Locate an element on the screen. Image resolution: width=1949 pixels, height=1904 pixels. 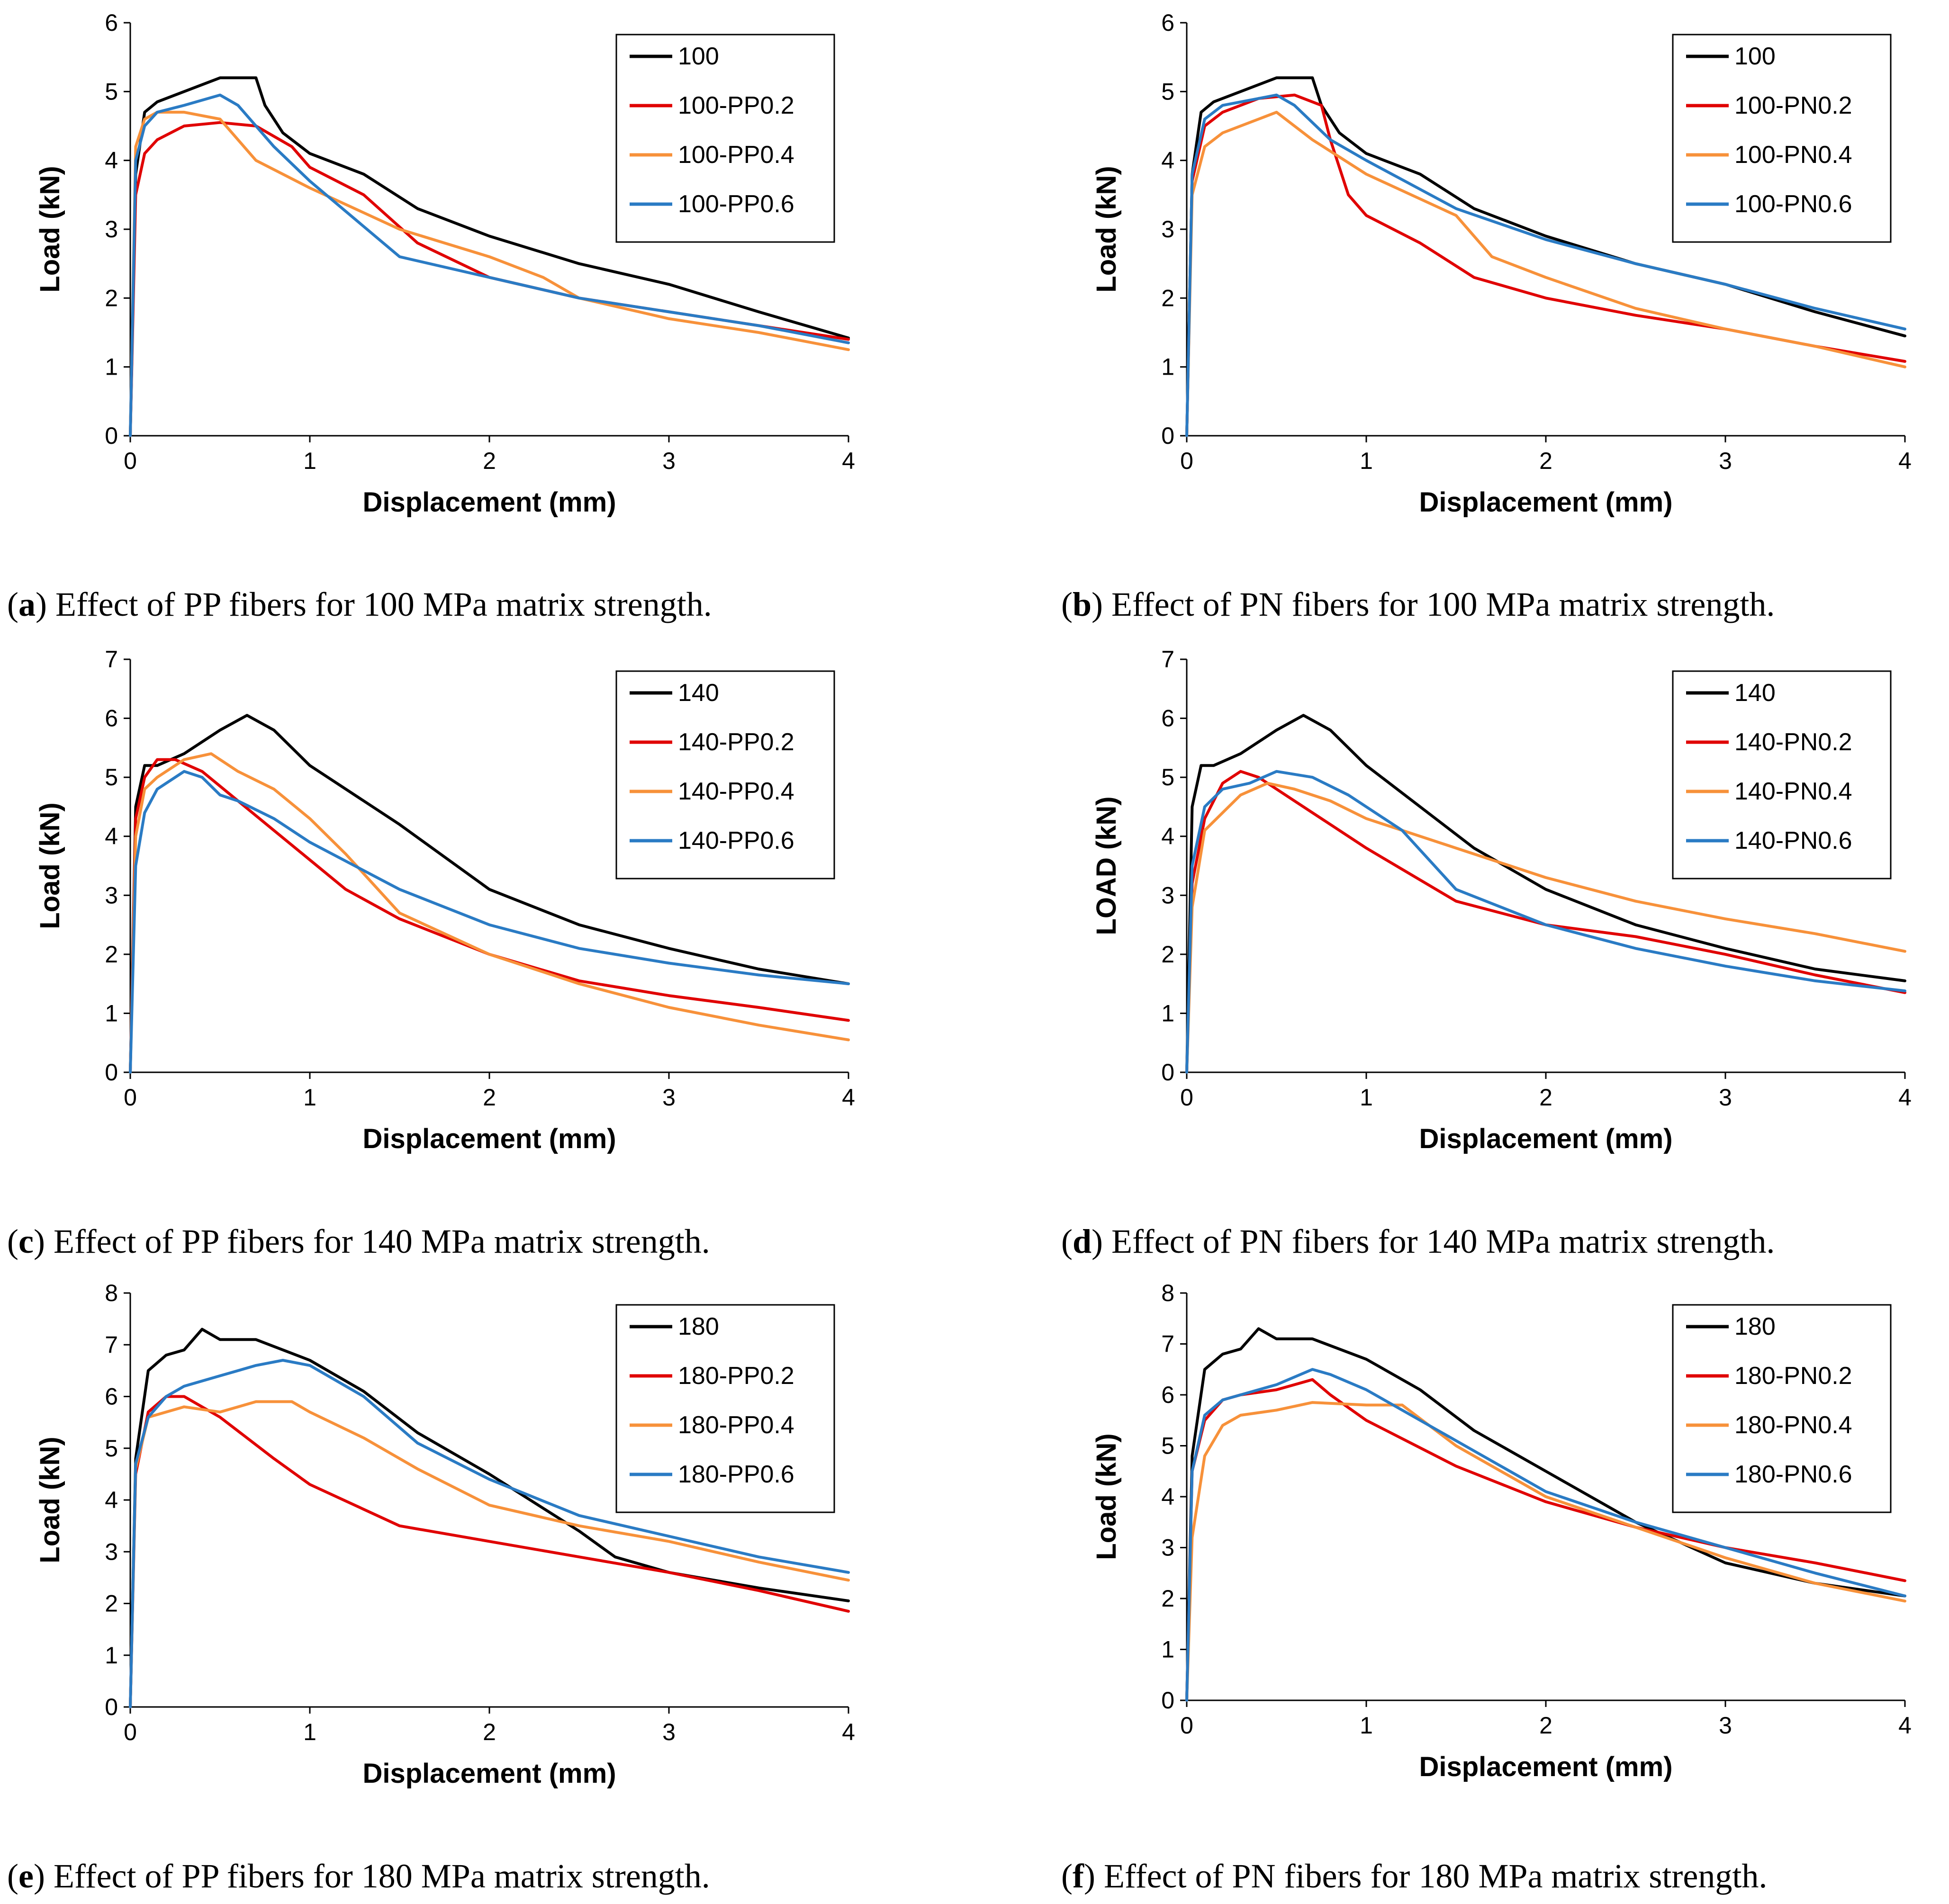
x-tick-label: 3 is located at coordinates (1725, 1097).